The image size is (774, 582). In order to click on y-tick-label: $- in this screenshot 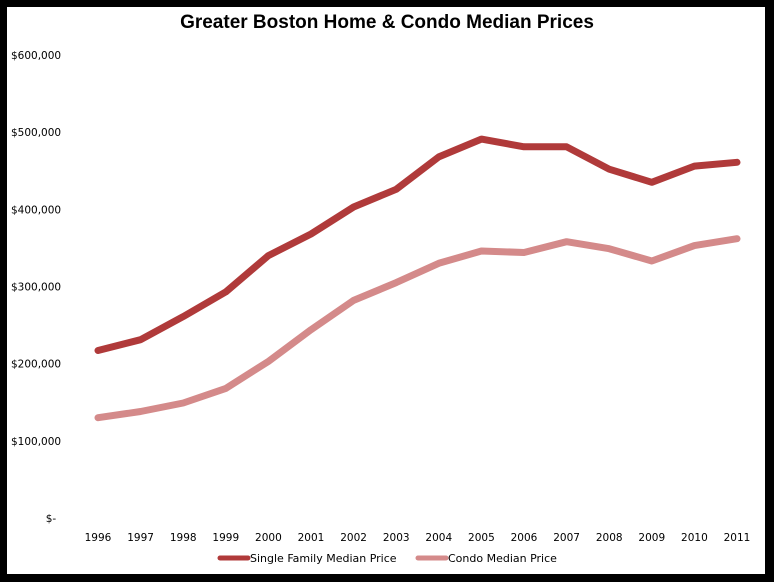, I will do `click(51, 519)`.